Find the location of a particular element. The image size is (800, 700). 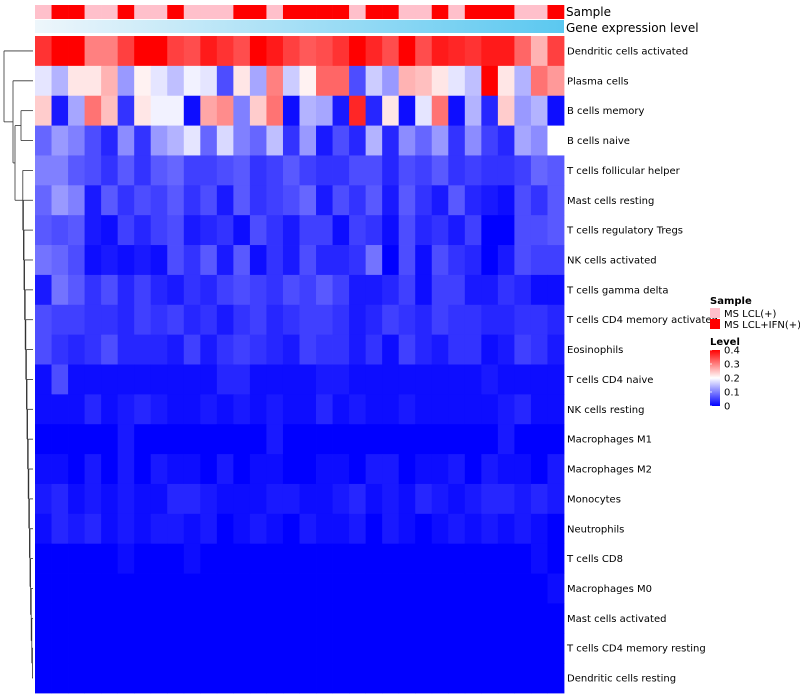

row-label: T cells CD8 is located at coordinates (594, 559).